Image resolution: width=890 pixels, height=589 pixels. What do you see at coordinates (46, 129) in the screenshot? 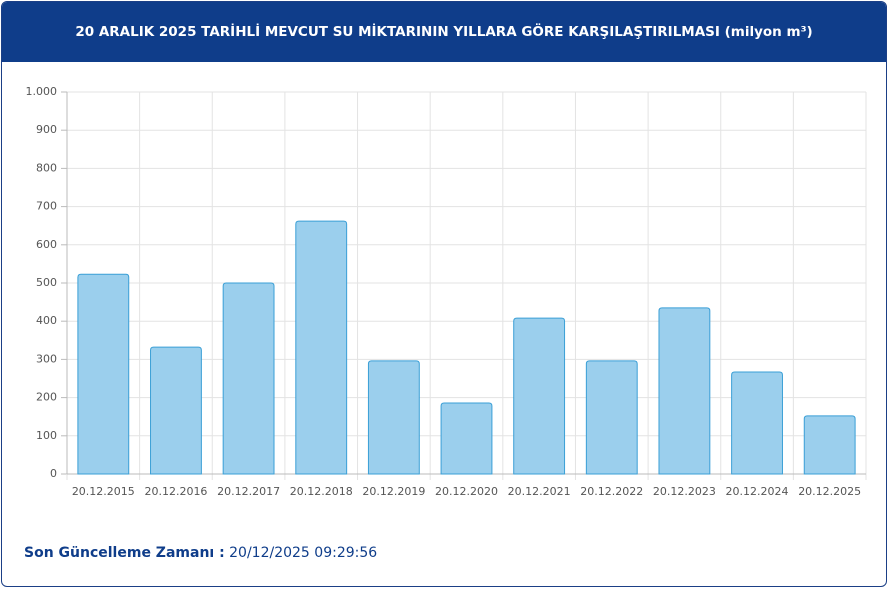
I see `y-tick-label: 900` at bounding box center [46, 129].